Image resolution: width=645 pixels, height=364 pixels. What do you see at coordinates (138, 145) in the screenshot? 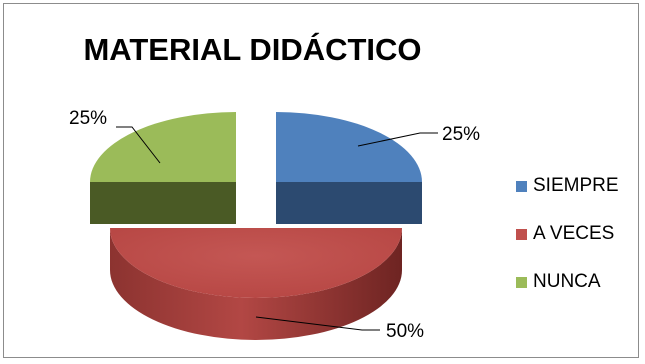
I see `leader-line-nunca` at bounding box center [138, 145].